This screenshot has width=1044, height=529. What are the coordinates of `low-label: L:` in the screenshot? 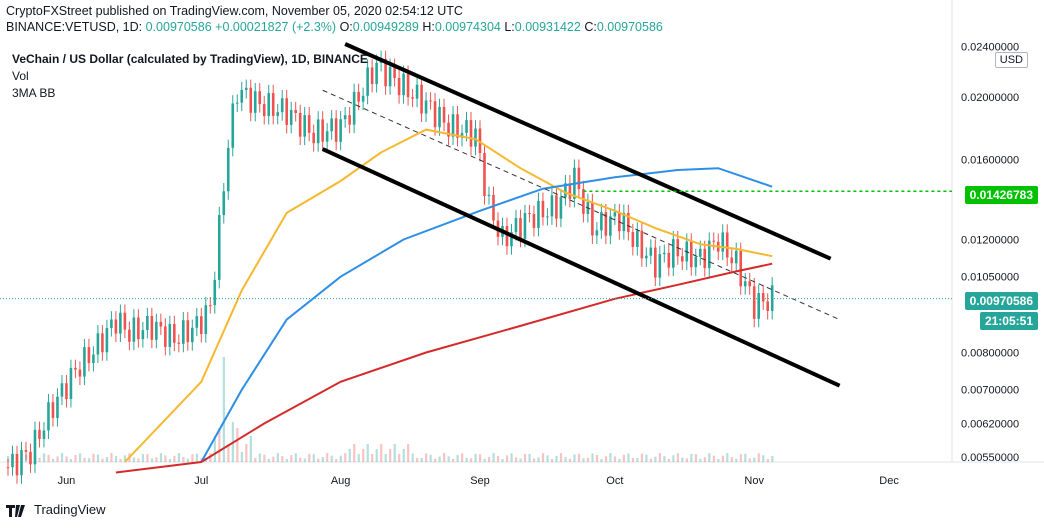 It's located at (509, 27).